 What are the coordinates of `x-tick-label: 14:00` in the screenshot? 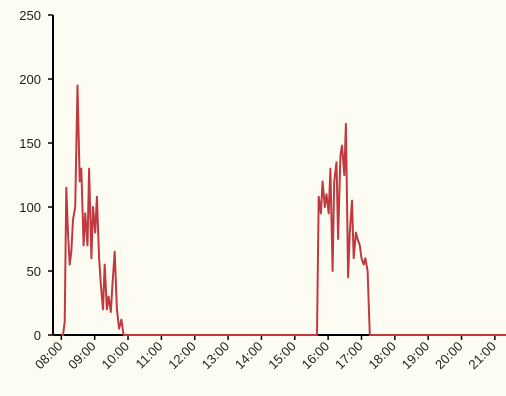 It's located at (249, 356).